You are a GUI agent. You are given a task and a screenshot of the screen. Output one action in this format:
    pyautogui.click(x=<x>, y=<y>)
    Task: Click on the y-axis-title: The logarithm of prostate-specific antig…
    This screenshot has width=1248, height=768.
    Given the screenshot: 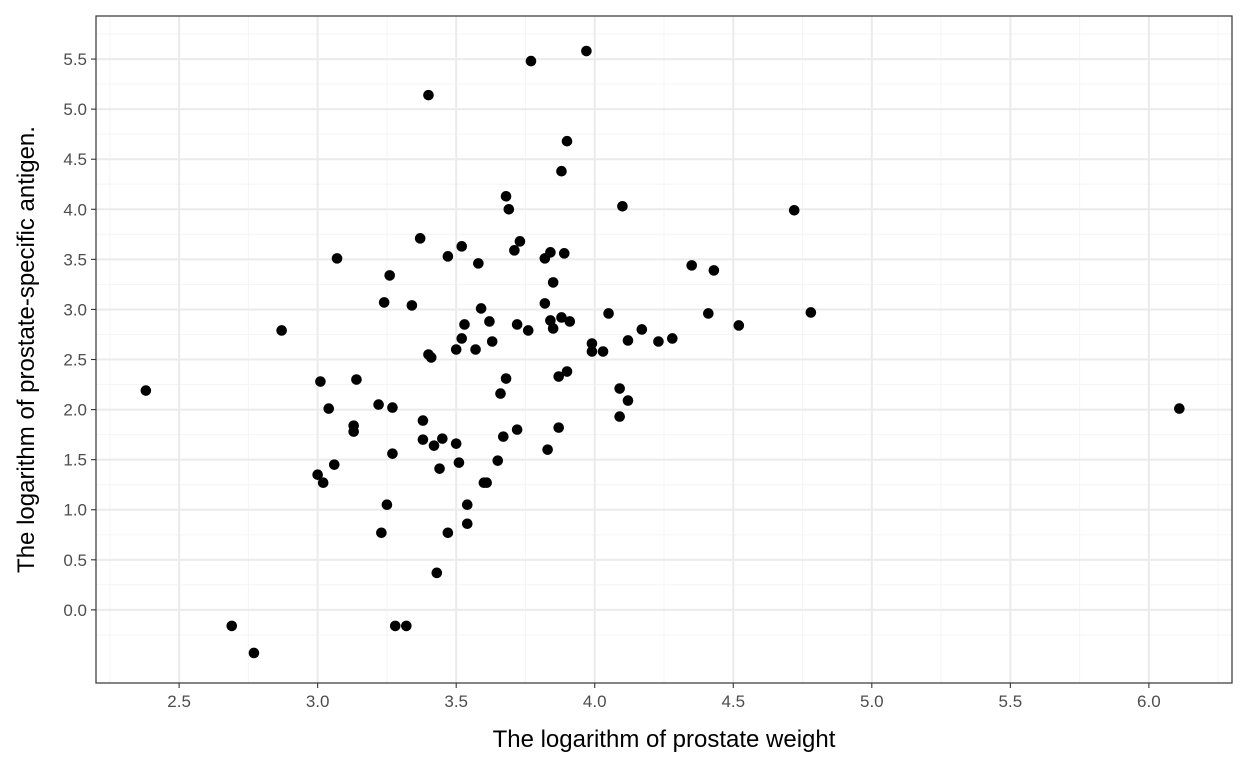 What is the action you would take?
    pyautogui.click(x=26, y=349)
    